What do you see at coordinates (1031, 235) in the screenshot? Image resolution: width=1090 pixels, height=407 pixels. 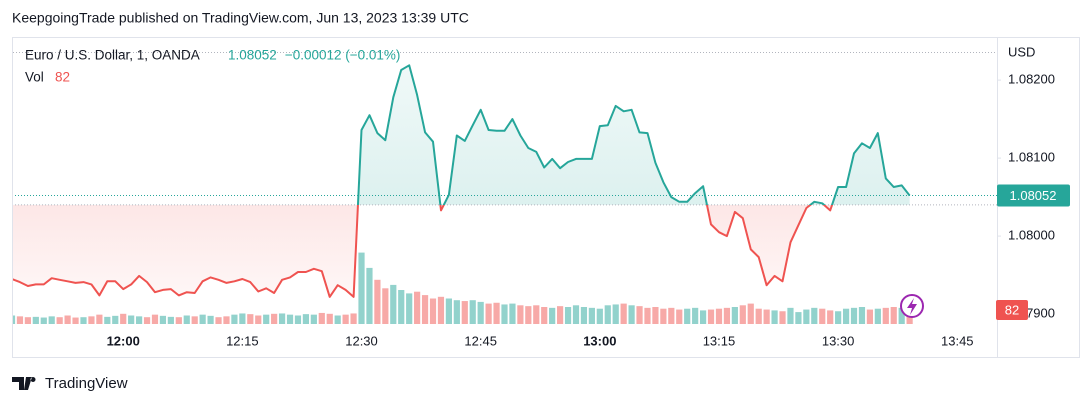 I see `y-tick-label: 1.08000` at bounding box center [1031, 235].